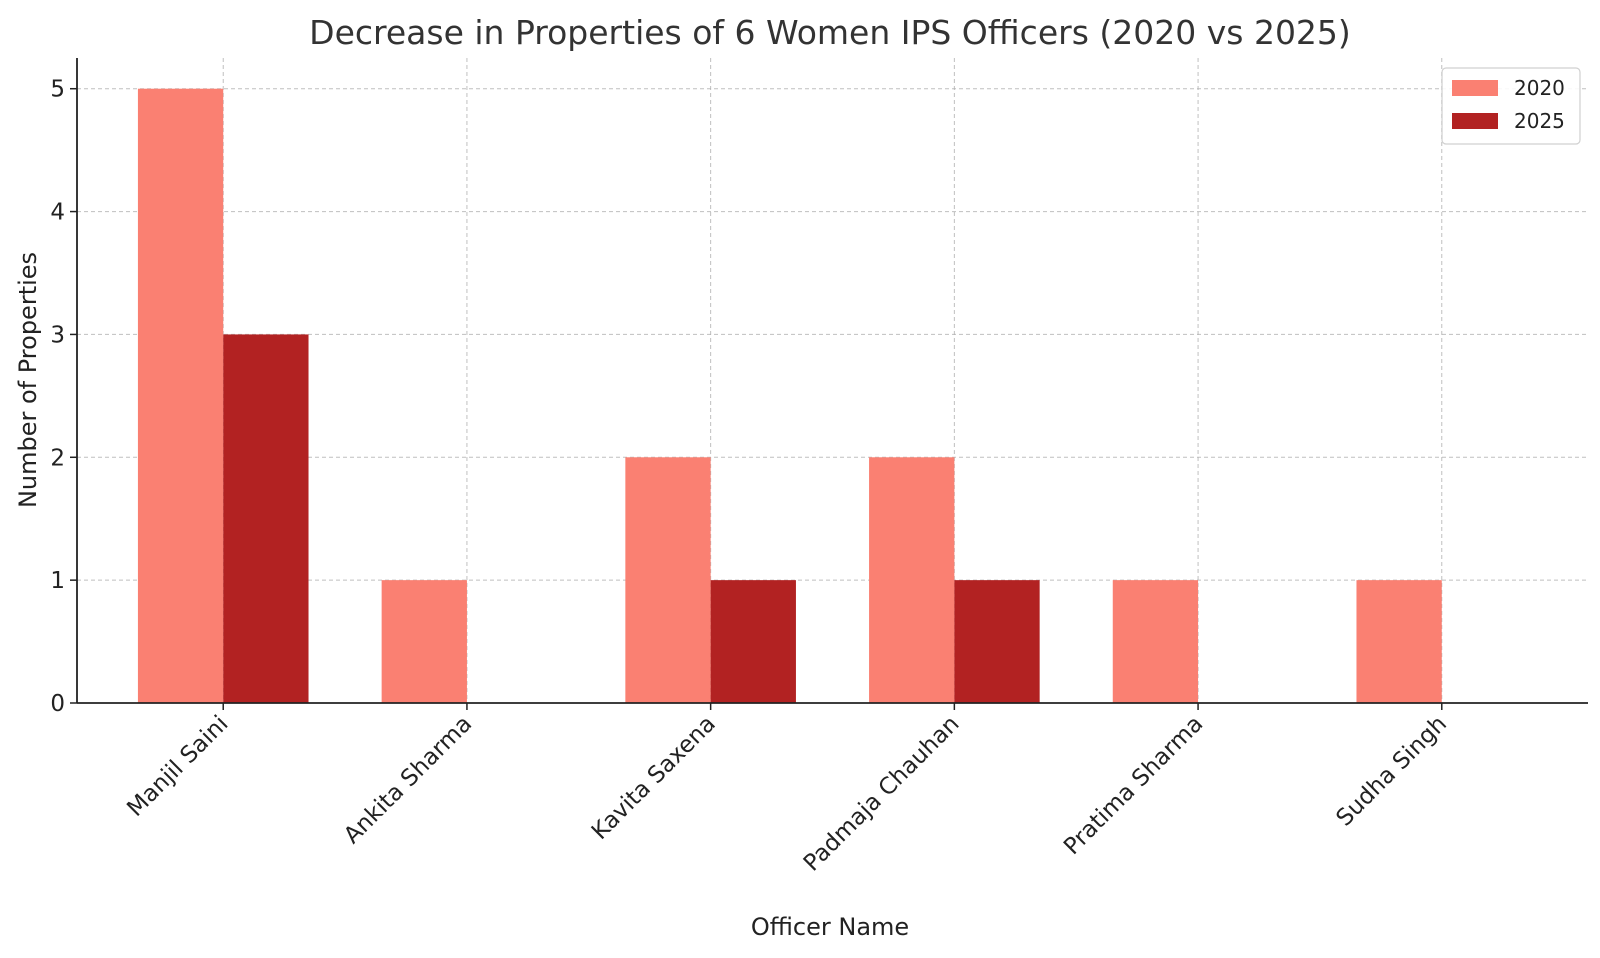 The width and height of the screenshot is (1600, 958). I want to click on y-axis-label: Number of Properties, so click(28, 380).